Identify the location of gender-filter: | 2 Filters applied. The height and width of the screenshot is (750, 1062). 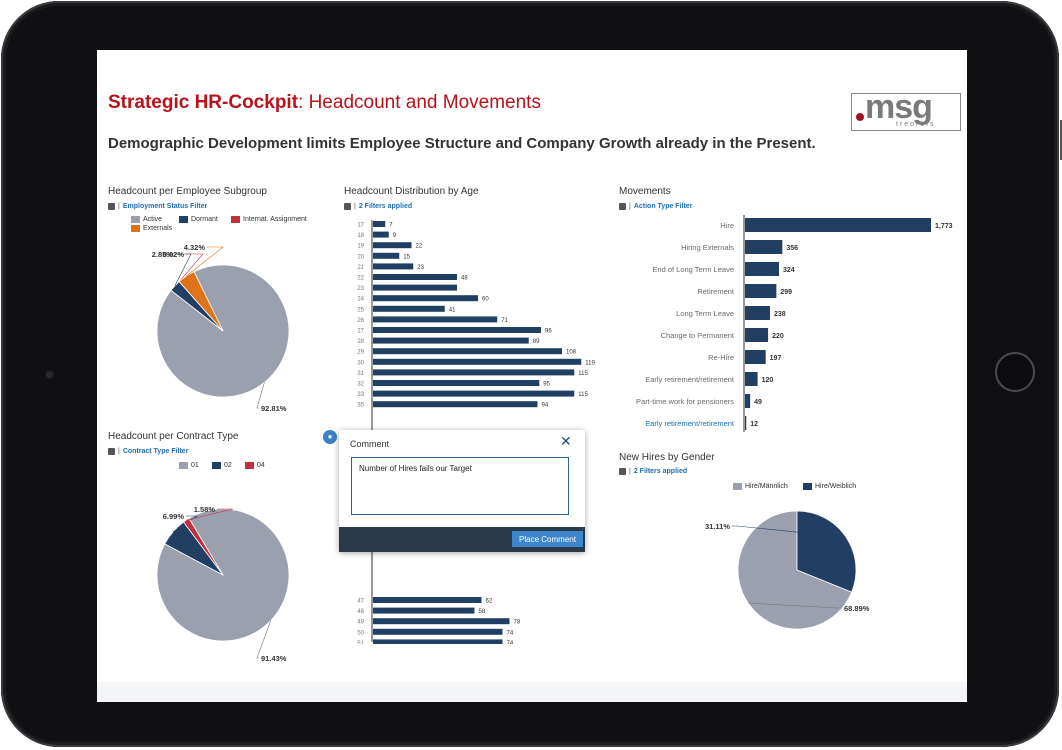
(653, 471).